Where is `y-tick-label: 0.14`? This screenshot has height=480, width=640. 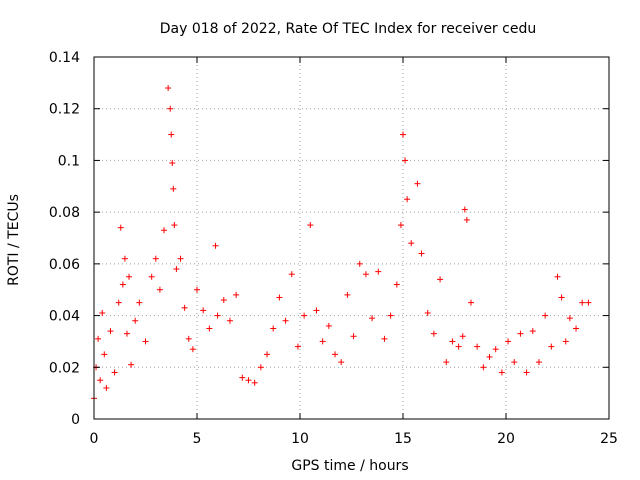 y-tick-label: 0.14 is located at coordinates (64, 58).